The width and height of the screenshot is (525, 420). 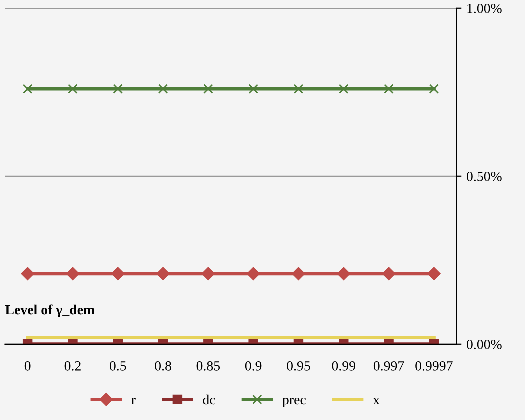 What do you see at coordinates (50, 311) in the screenshot?
I see `annotation: Level of γ_dem` at bounding box center [50, 311].